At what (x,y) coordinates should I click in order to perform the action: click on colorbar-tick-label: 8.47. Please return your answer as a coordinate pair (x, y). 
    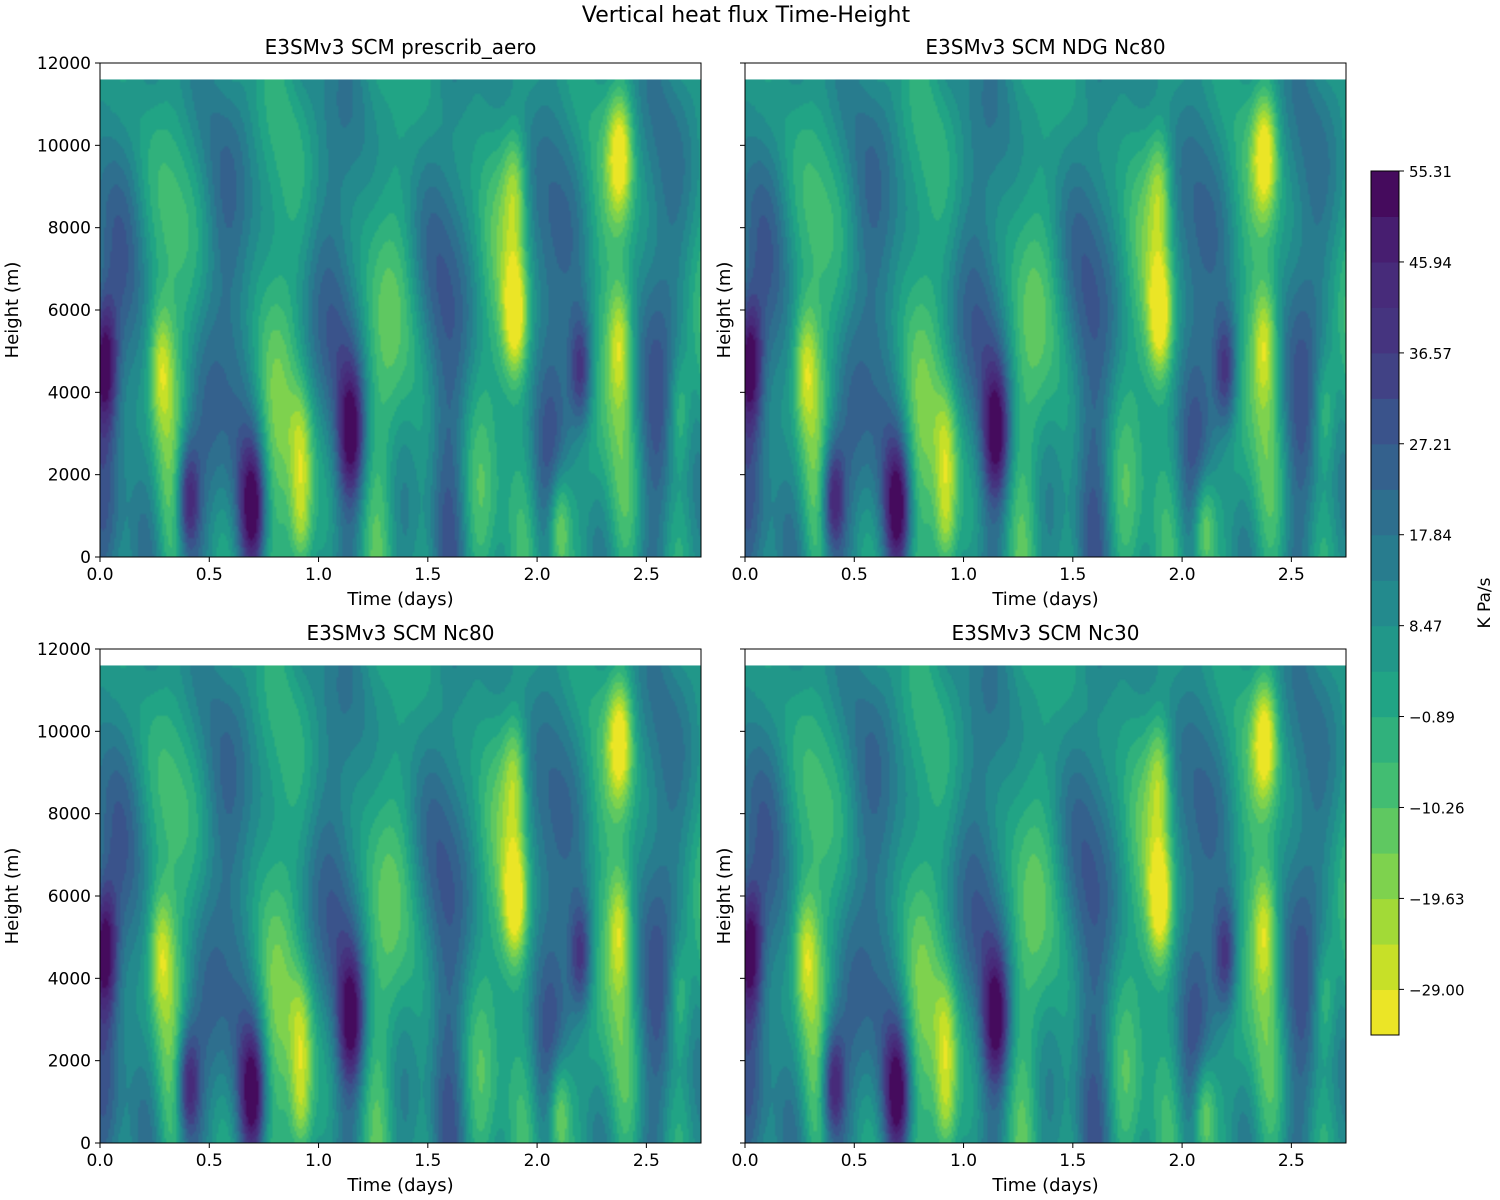
    Looking at the image, I should click on (1425, 627).